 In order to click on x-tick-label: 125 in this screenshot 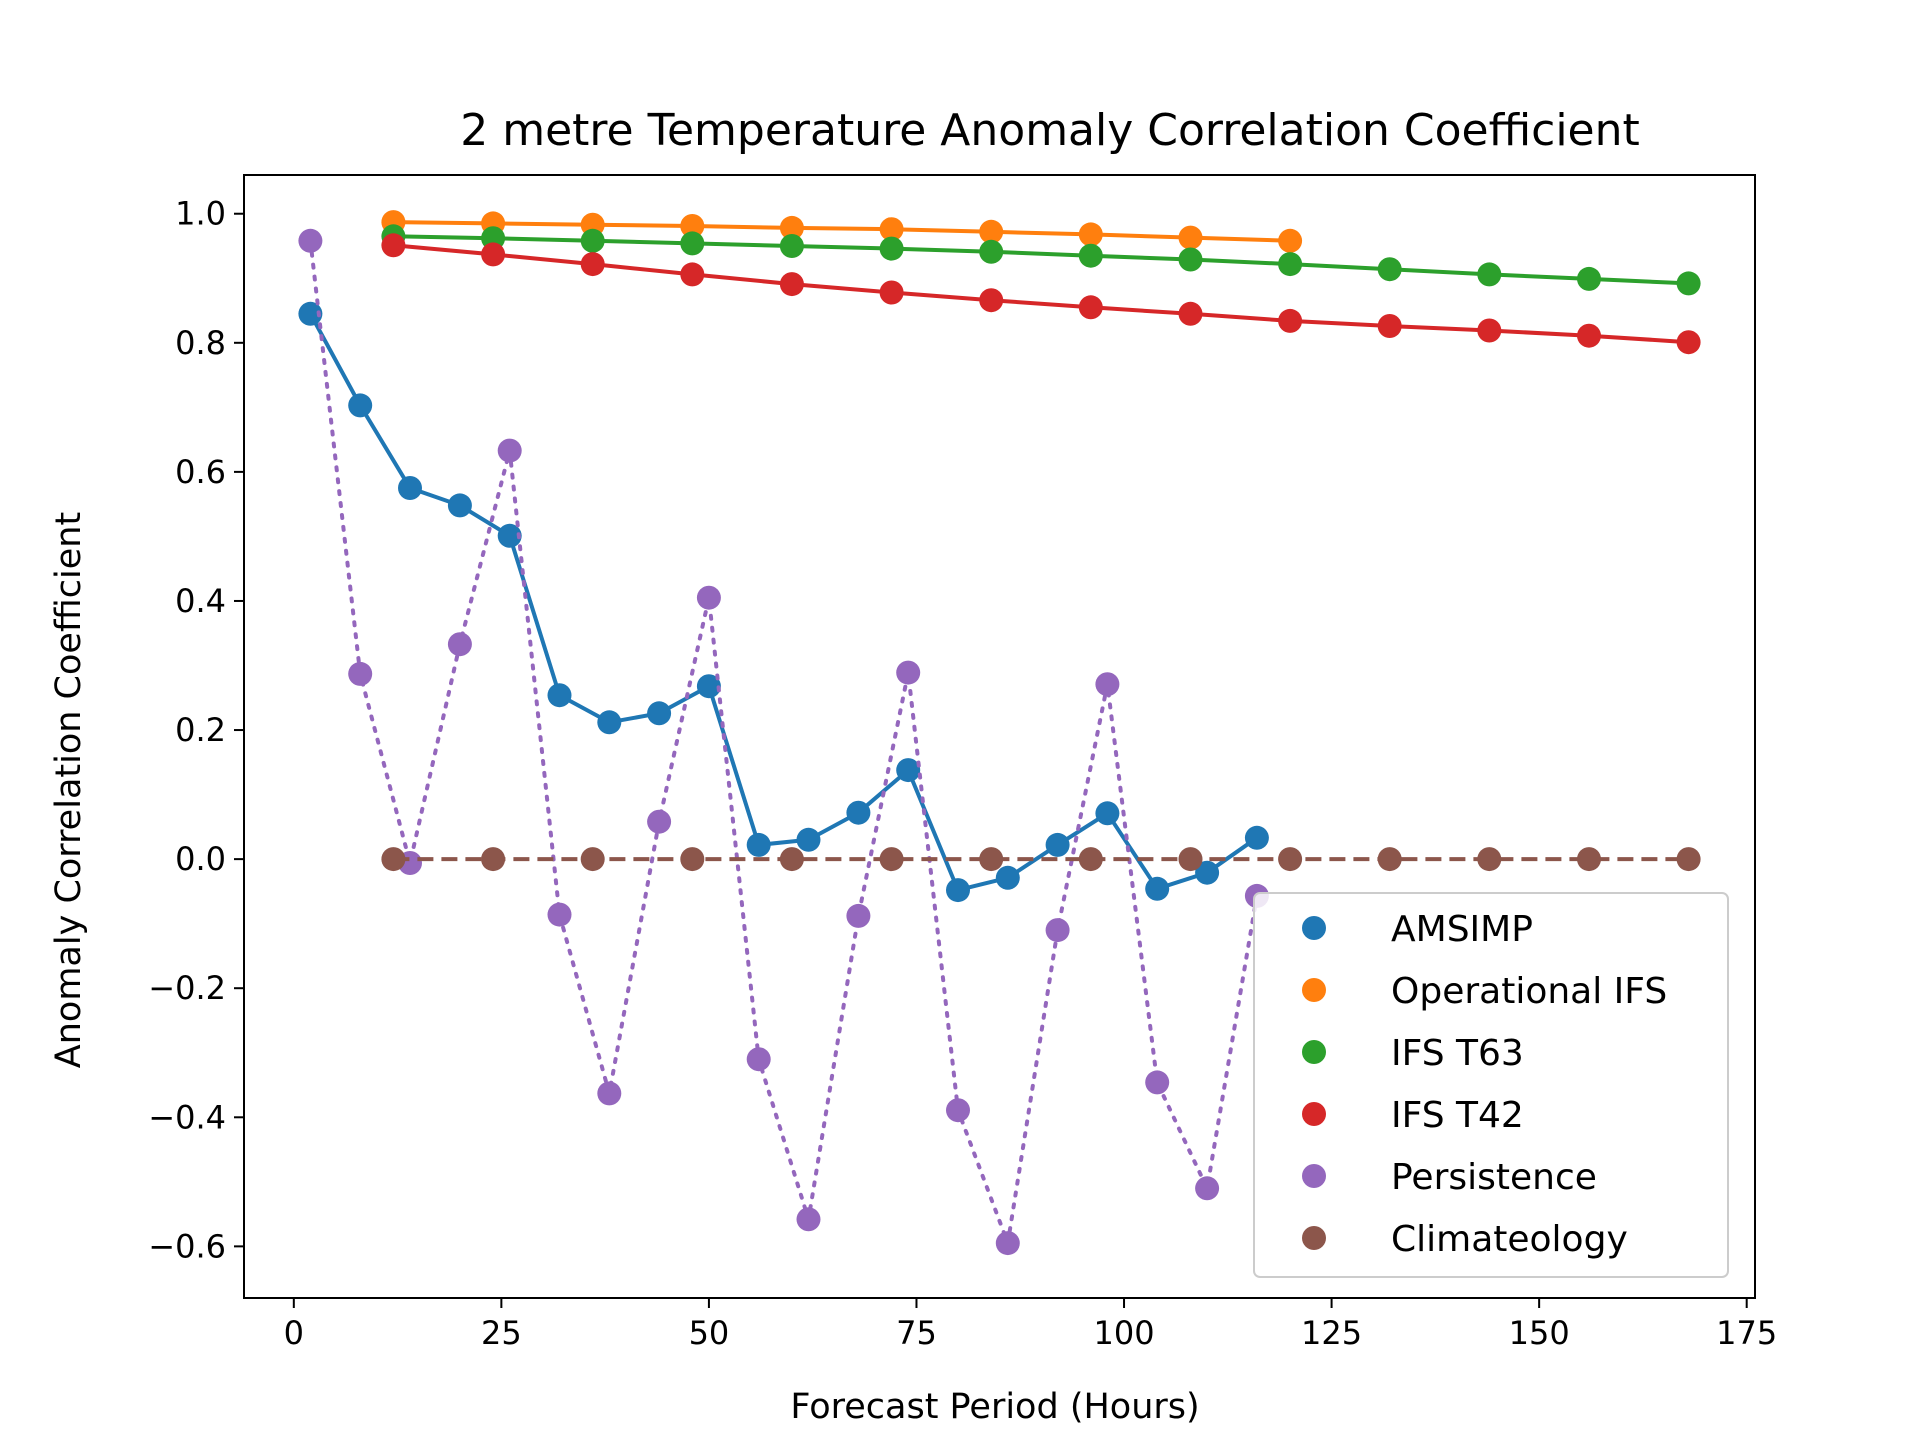, I will do `click(1331, 1333)`.